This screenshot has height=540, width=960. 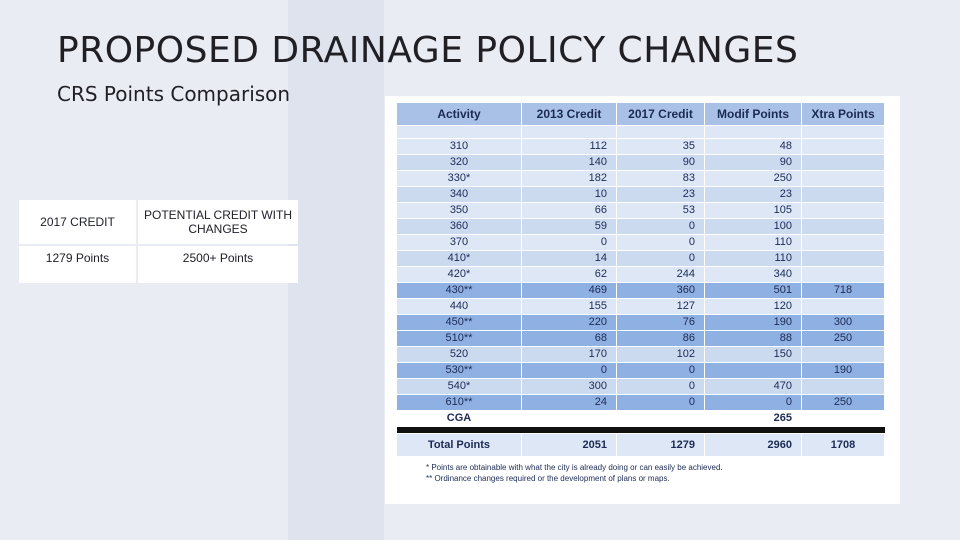 I want to click on activity-cell: 520, so click(x=459, y=354).